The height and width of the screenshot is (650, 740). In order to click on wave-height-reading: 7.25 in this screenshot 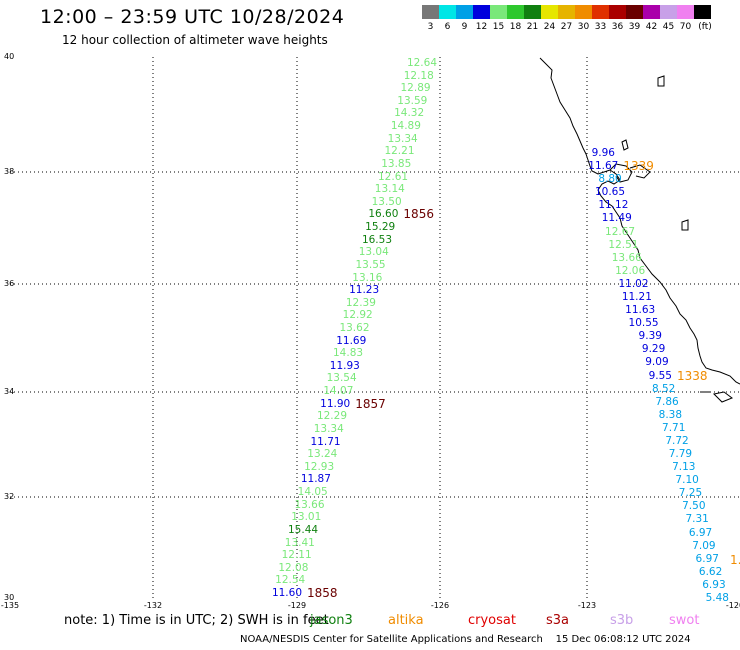, I will do `click(690, 493)`.